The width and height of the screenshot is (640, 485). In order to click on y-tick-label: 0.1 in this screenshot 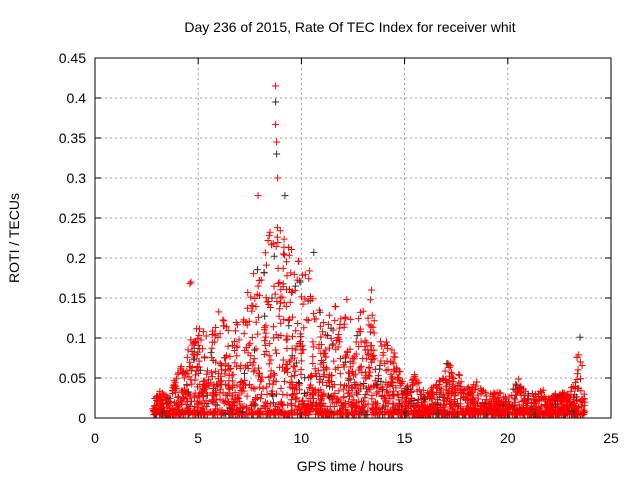, I will do `click(77, 338)`.